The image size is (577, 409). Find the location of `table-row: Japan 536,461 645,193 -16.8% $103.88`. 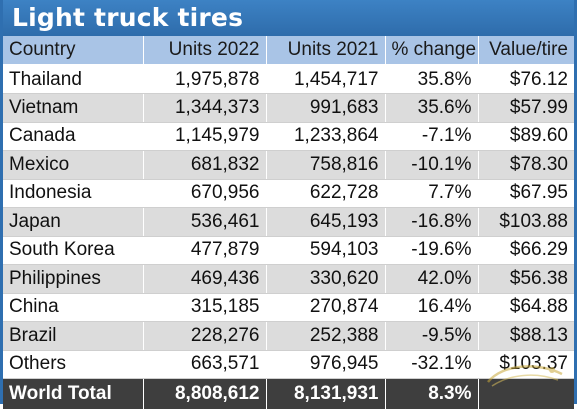

table-row: Japan 536,461 645,193 -16.8% $103.88 is located at coordinates (288, 222).